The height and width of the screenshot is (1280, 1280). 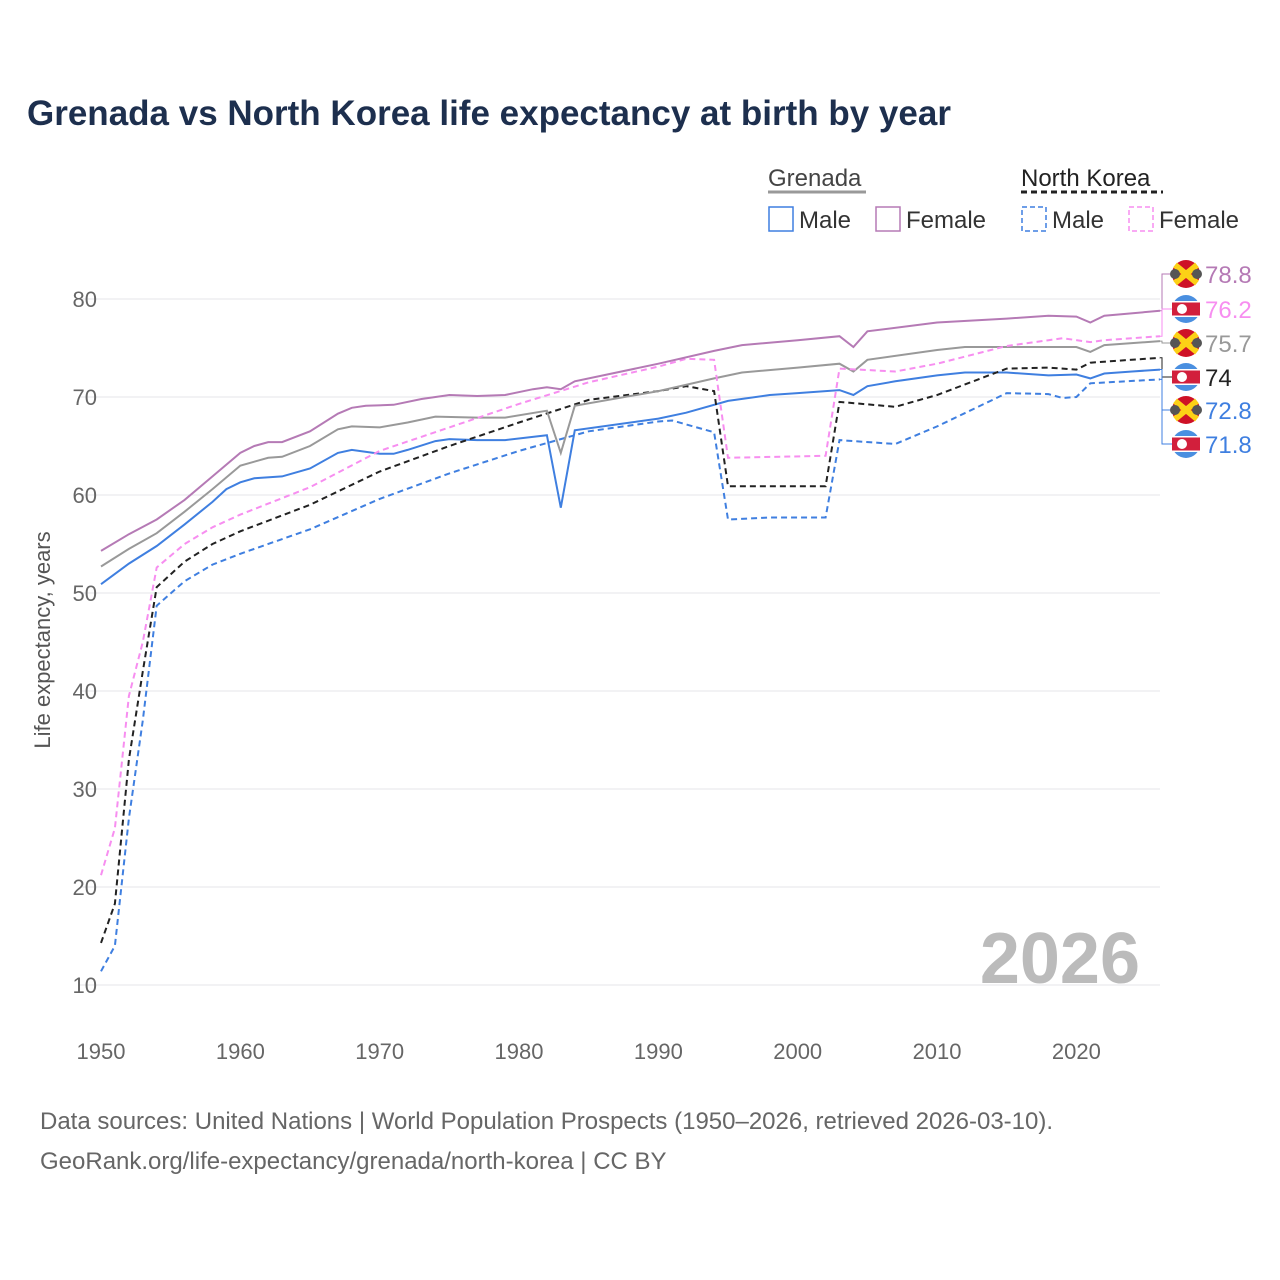 What do you see at coordinates (85, 691) in the screenshot?
I see `y-tick-label: 40` at bounding box center [85, 691].